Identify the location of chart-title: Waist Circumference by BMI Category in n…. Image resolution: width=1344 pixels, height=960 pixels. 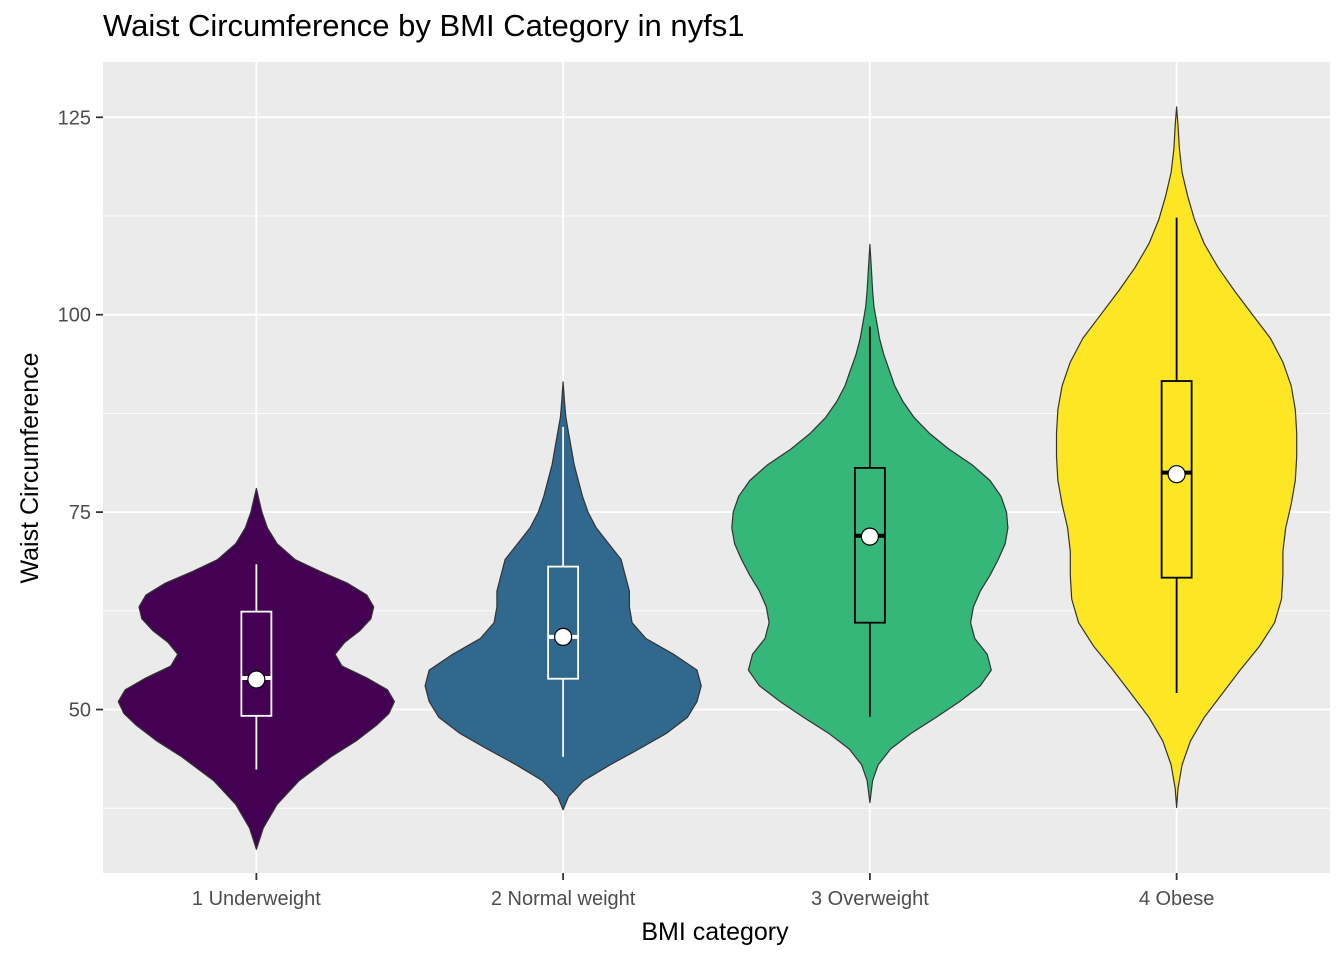
(424, 25).